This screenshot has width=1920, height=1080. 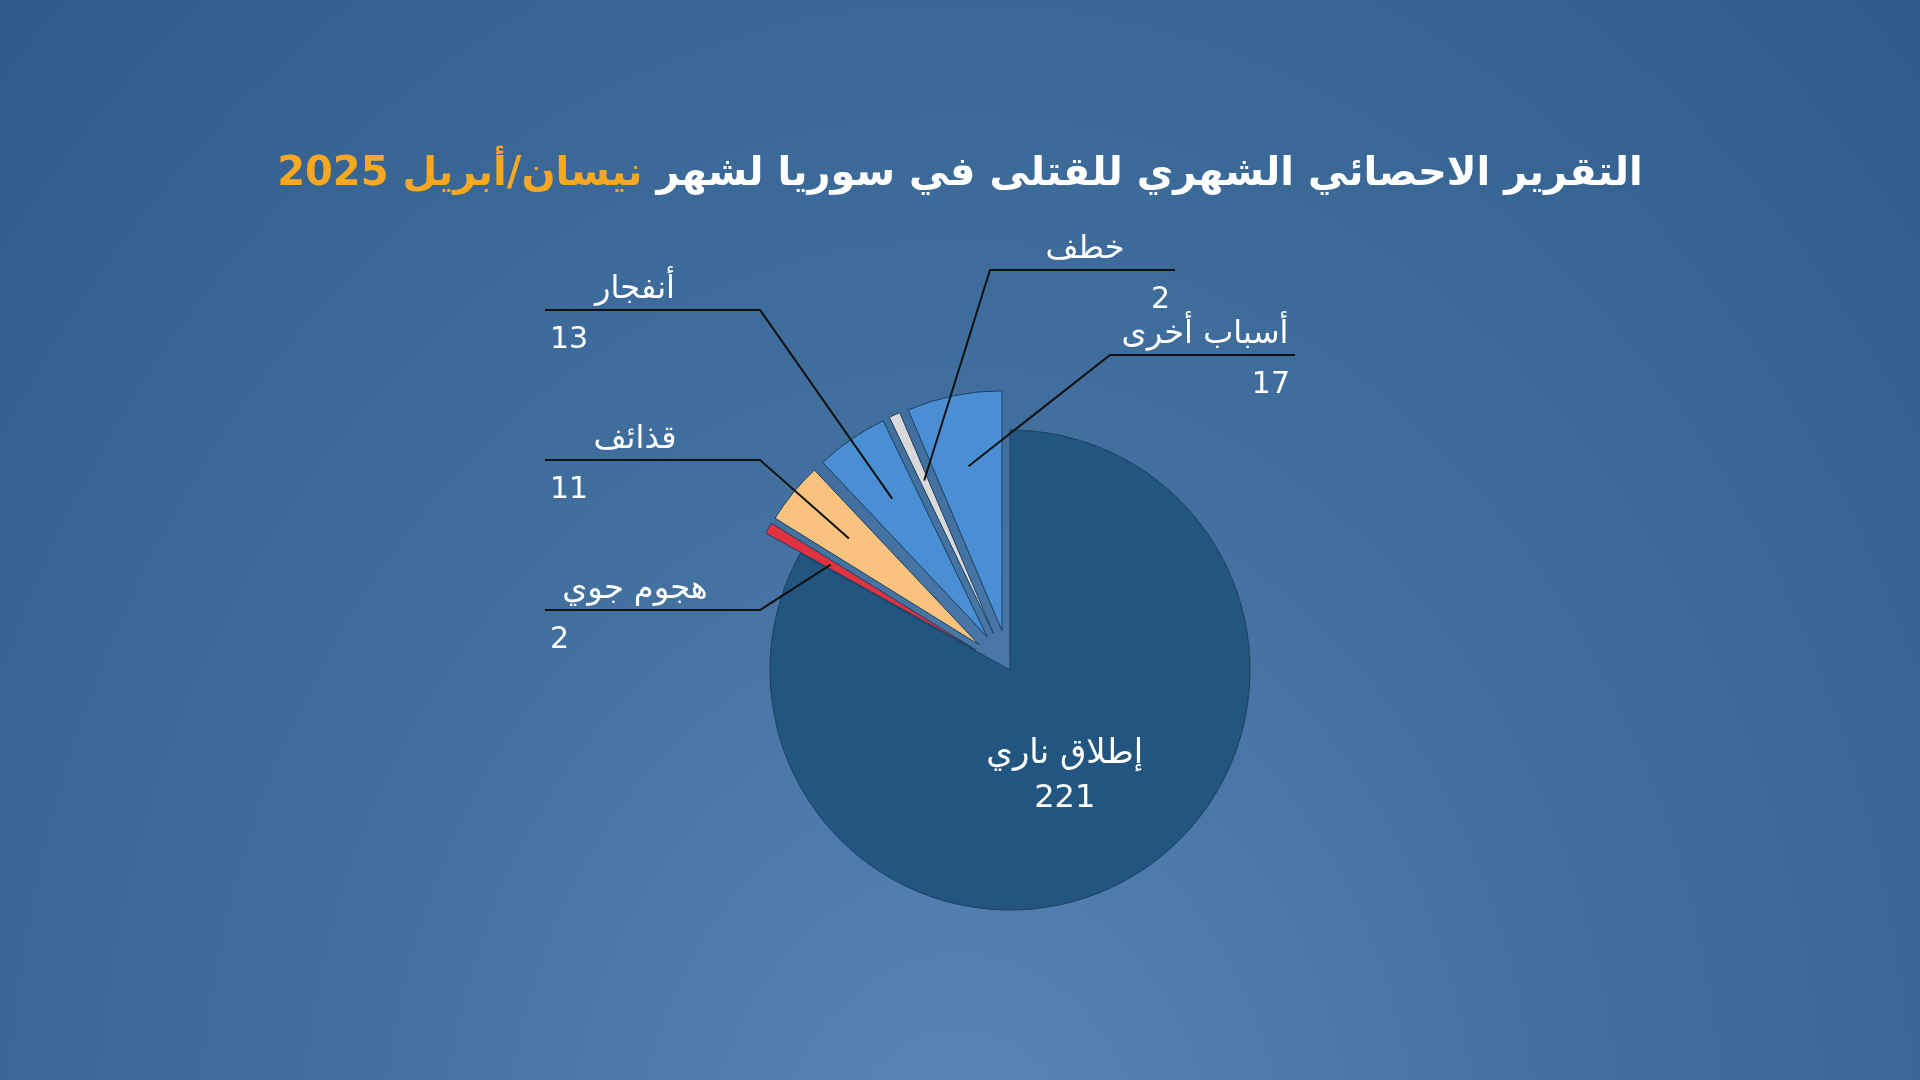 What do you see at coordinates (1065, 752) in the screenshot?
I see `slice-label: إطلاق ناري` at bounding box center [1065, 752].